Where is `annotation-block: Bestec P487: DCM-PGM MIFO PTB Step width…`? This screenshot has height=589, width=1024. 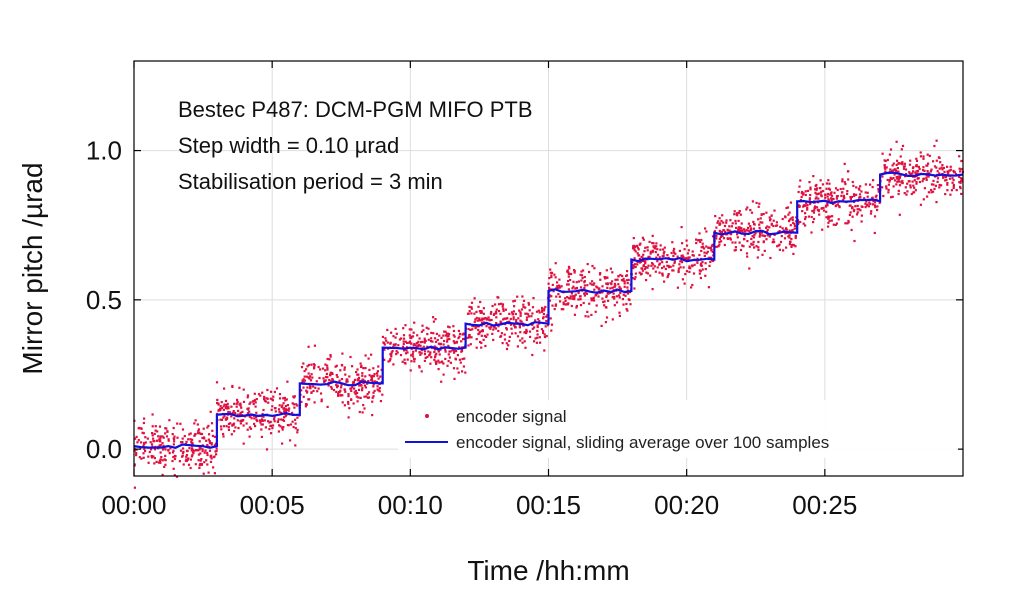
annotation-block: Bestec P487: DCM-PGM MIFO PTB Step width… is located at coordinates (355, 145).